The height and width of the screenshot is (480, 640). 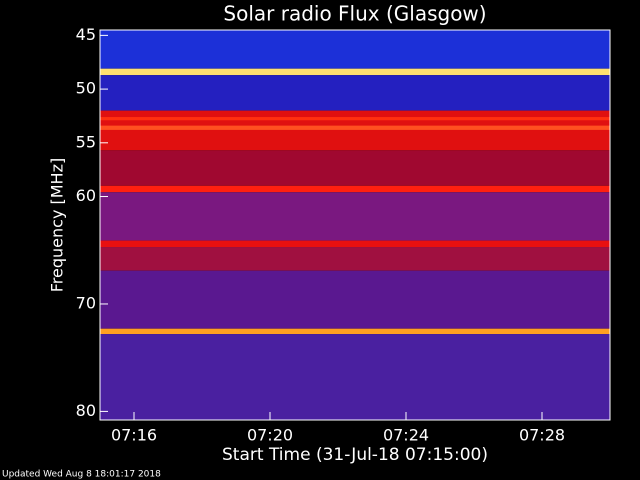 I want to click on x-tick-label: 07:20, so click(x=270, y=435).